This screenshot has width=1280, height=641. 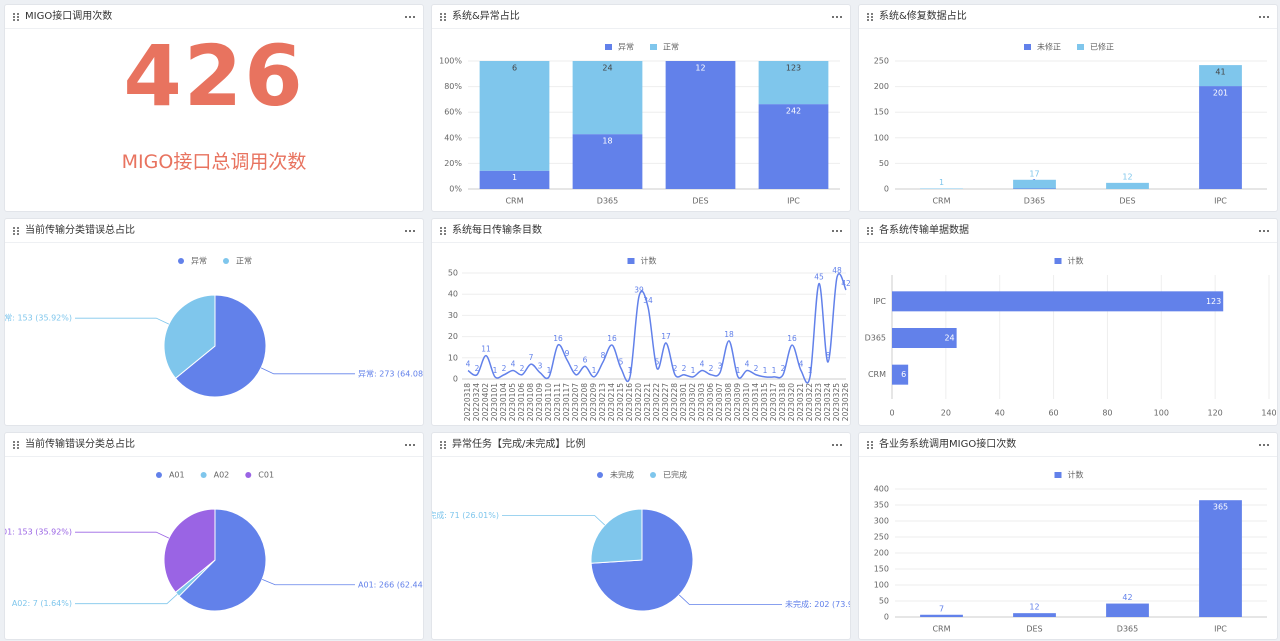 What do you see at coordinates (453, 137) in the screenshot?
I see `y-tick-label: 40%` at bounding box center [453, 137].